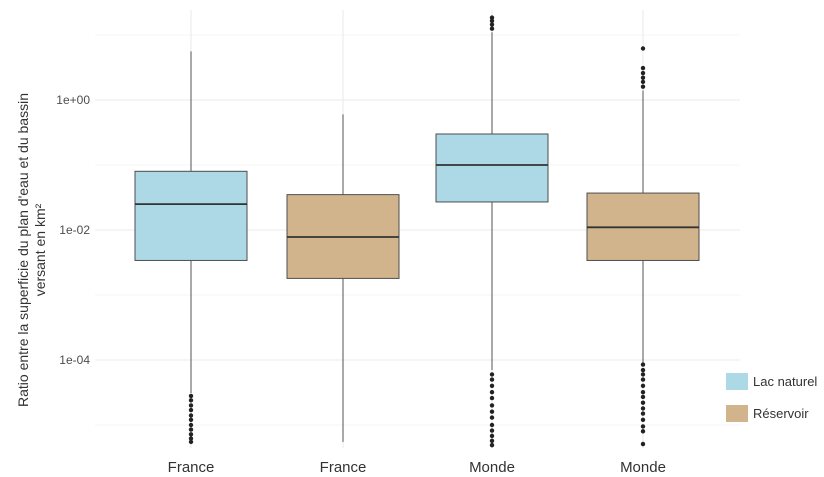 Image resolution: width=824 pixels, height=477 pixels. Describe the element at coordinates (74, 360) in the screenshot. I see `y-tick-label: 1e-04` at that location.